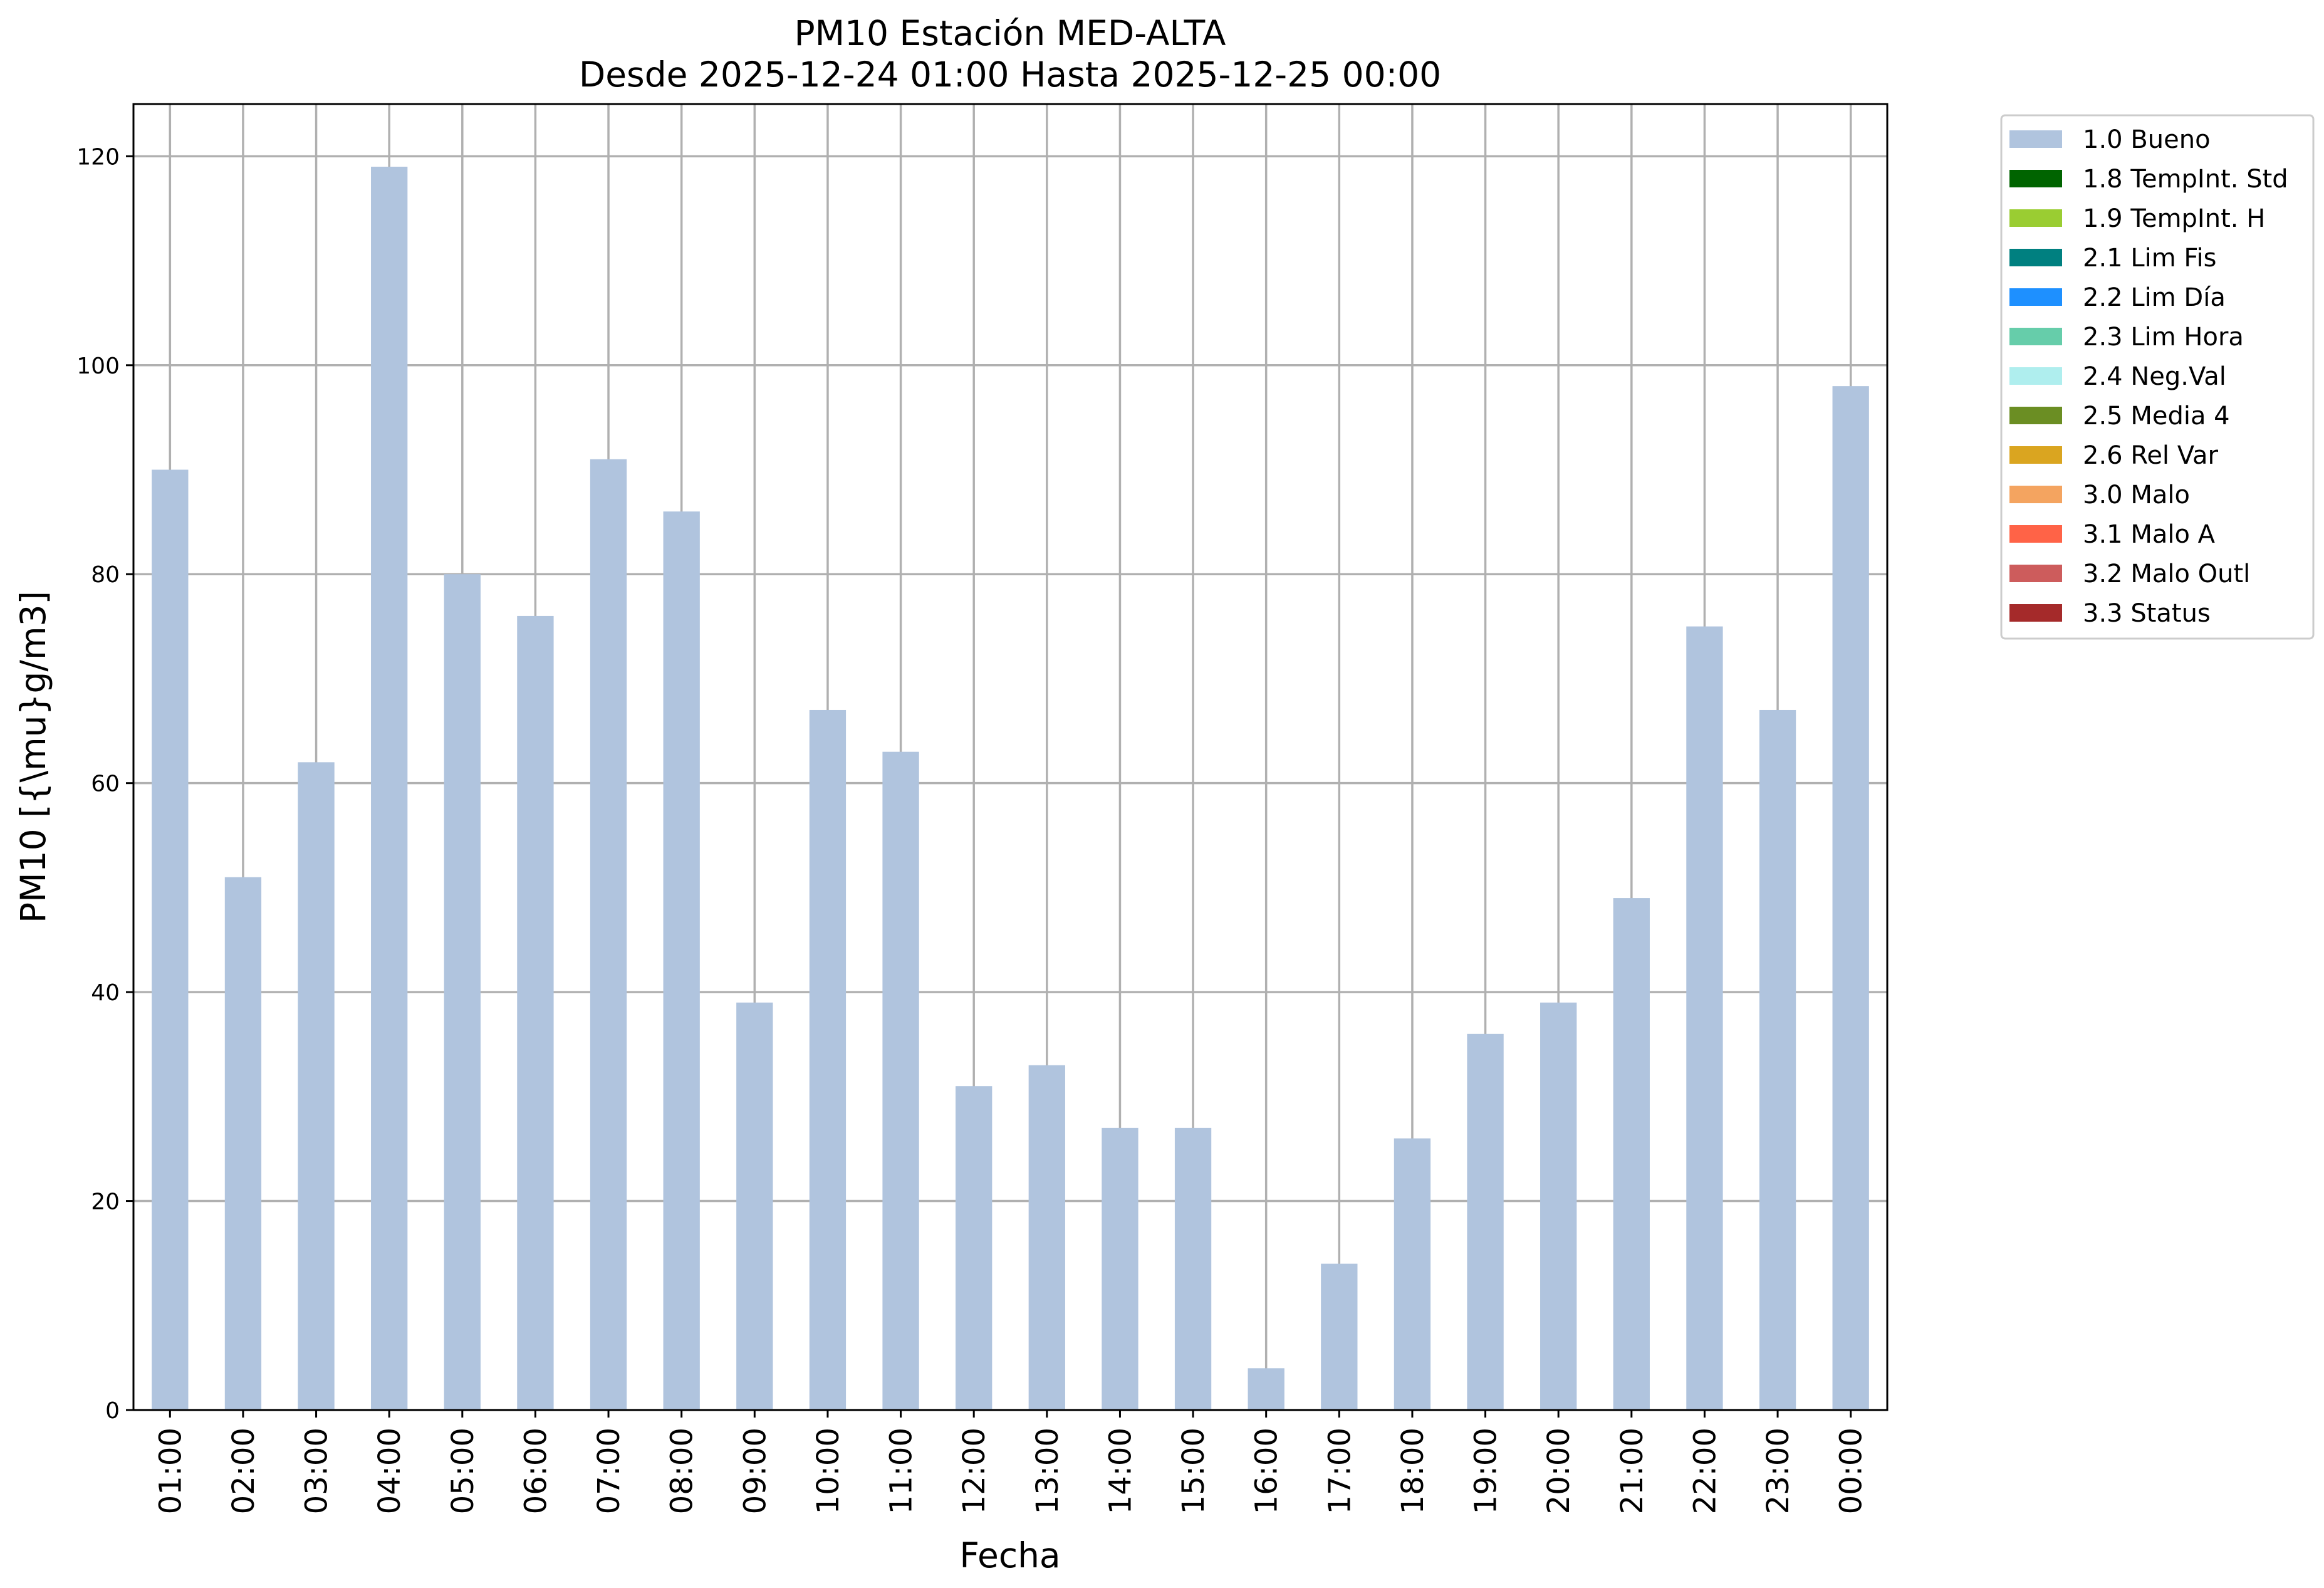 The image size is (2324, 1588). Describe the element at coordinates (105, 575) in the screenshot. I see `y-tick-label: 80` at that location.